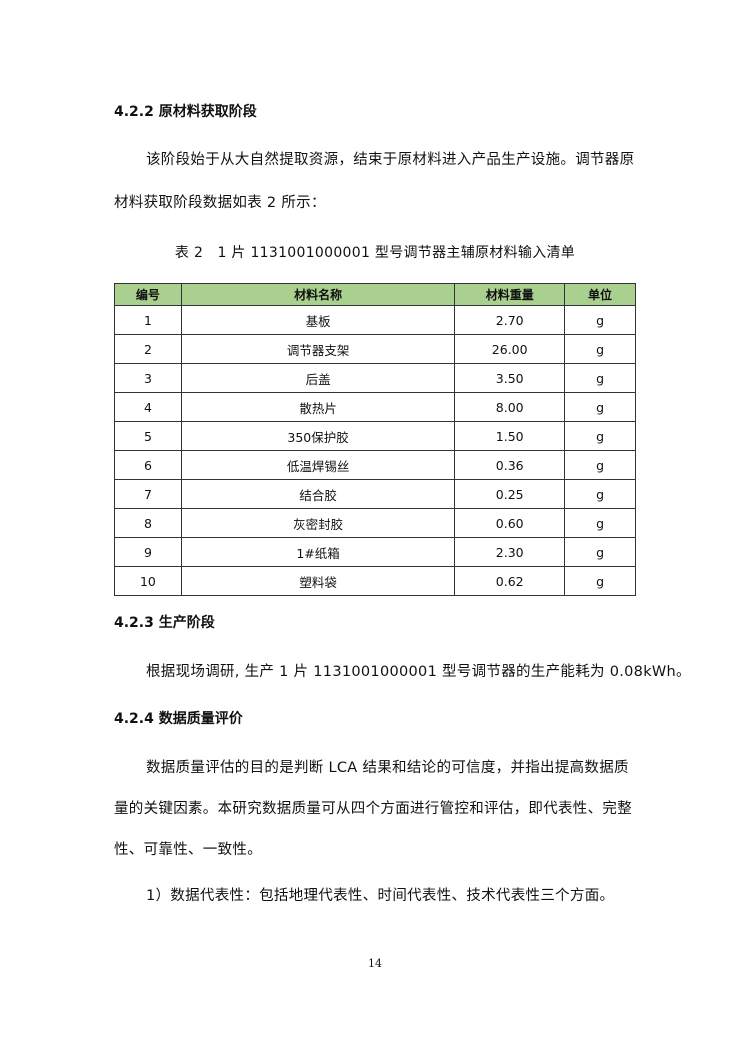 Image resolution: width=750 pixels, height=1060 pixels. Describe the element at coordinates (148, 349) in the screenshot. I see `table-cell: 2` at that location.